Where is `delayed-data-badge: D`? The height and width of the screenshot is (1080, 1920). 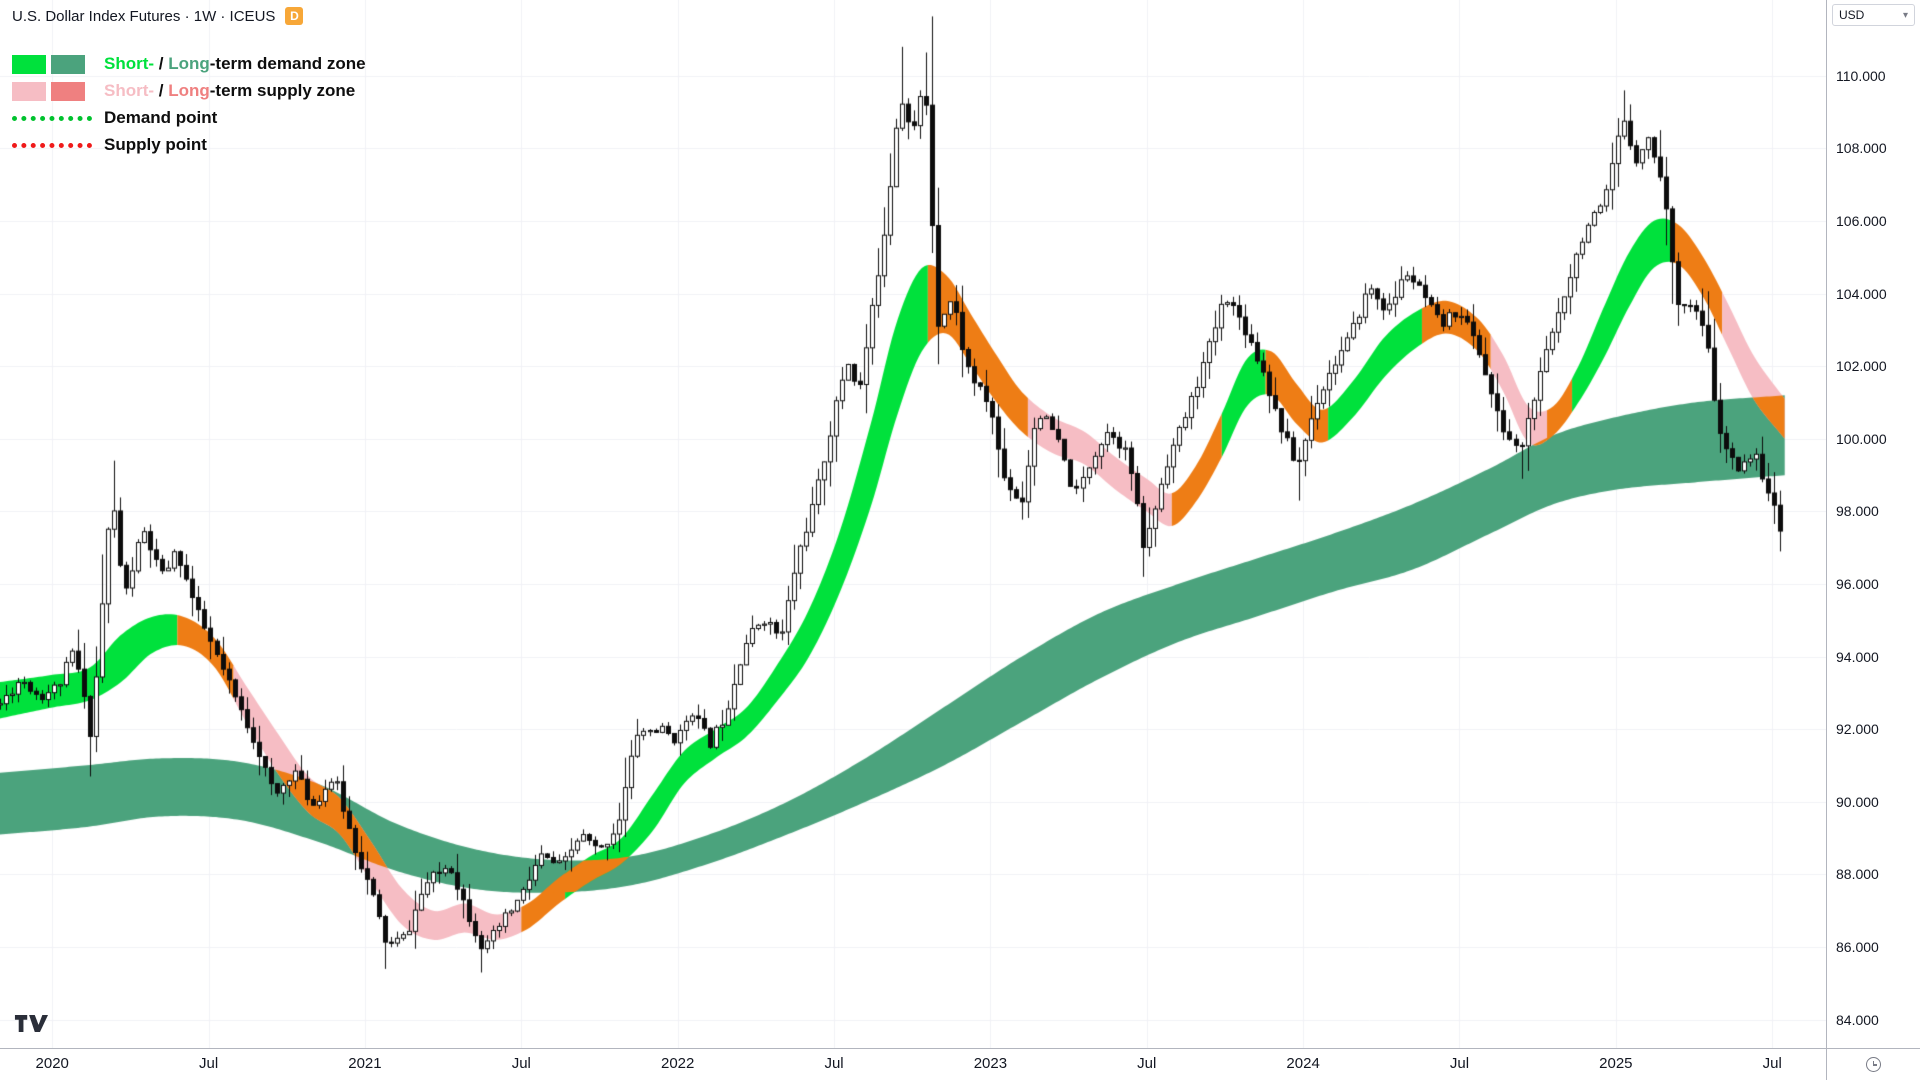 delayed-data-badge: D is located at coordinates (294, 16).